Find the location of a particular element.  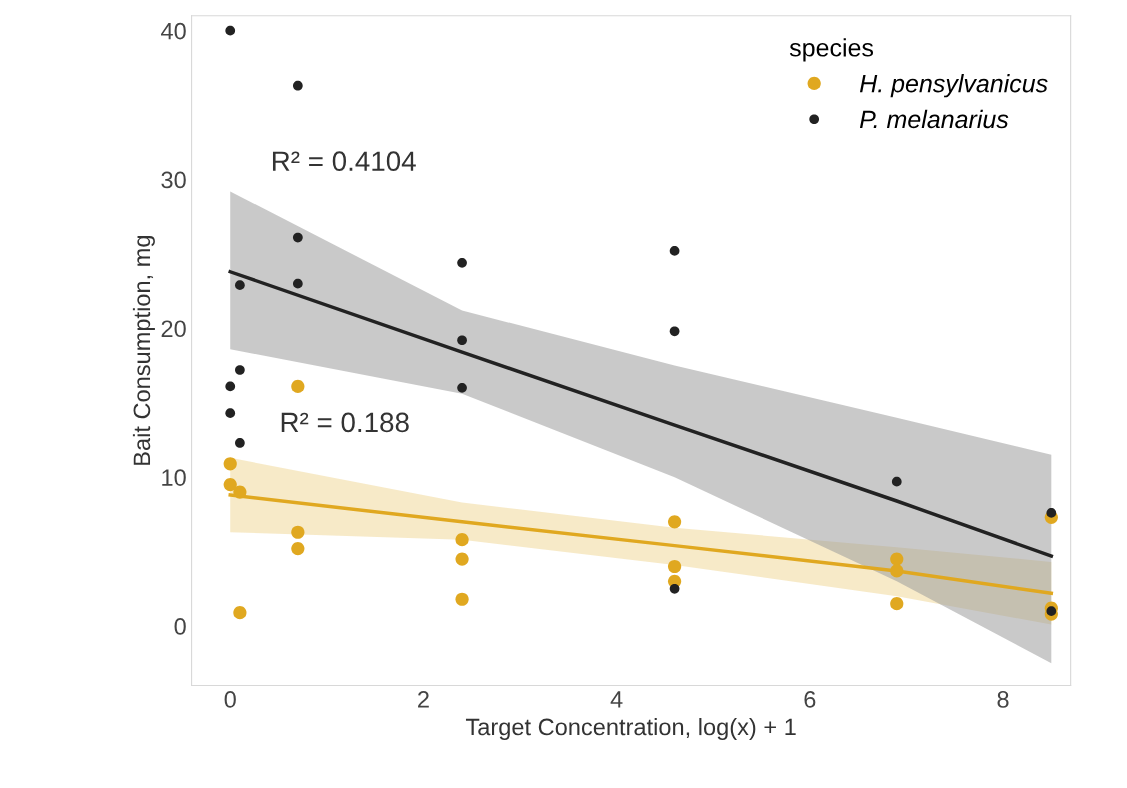

x-tick-label: 2 is located at coordinates (423, 699).